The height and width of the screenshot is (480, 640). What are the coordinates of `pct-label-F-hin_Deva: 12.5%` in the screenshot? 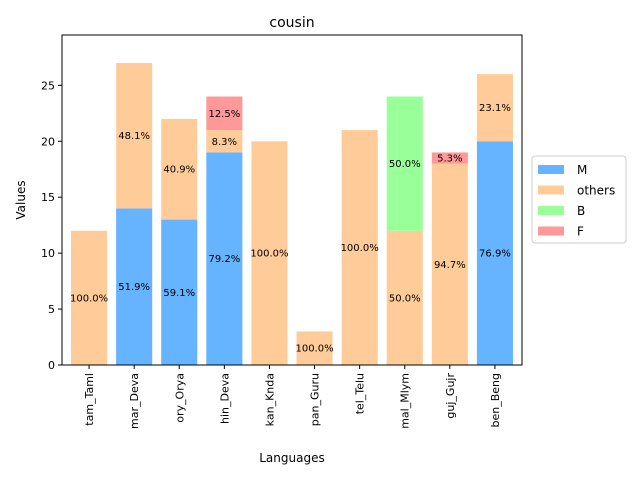 It's located at (224, 114).